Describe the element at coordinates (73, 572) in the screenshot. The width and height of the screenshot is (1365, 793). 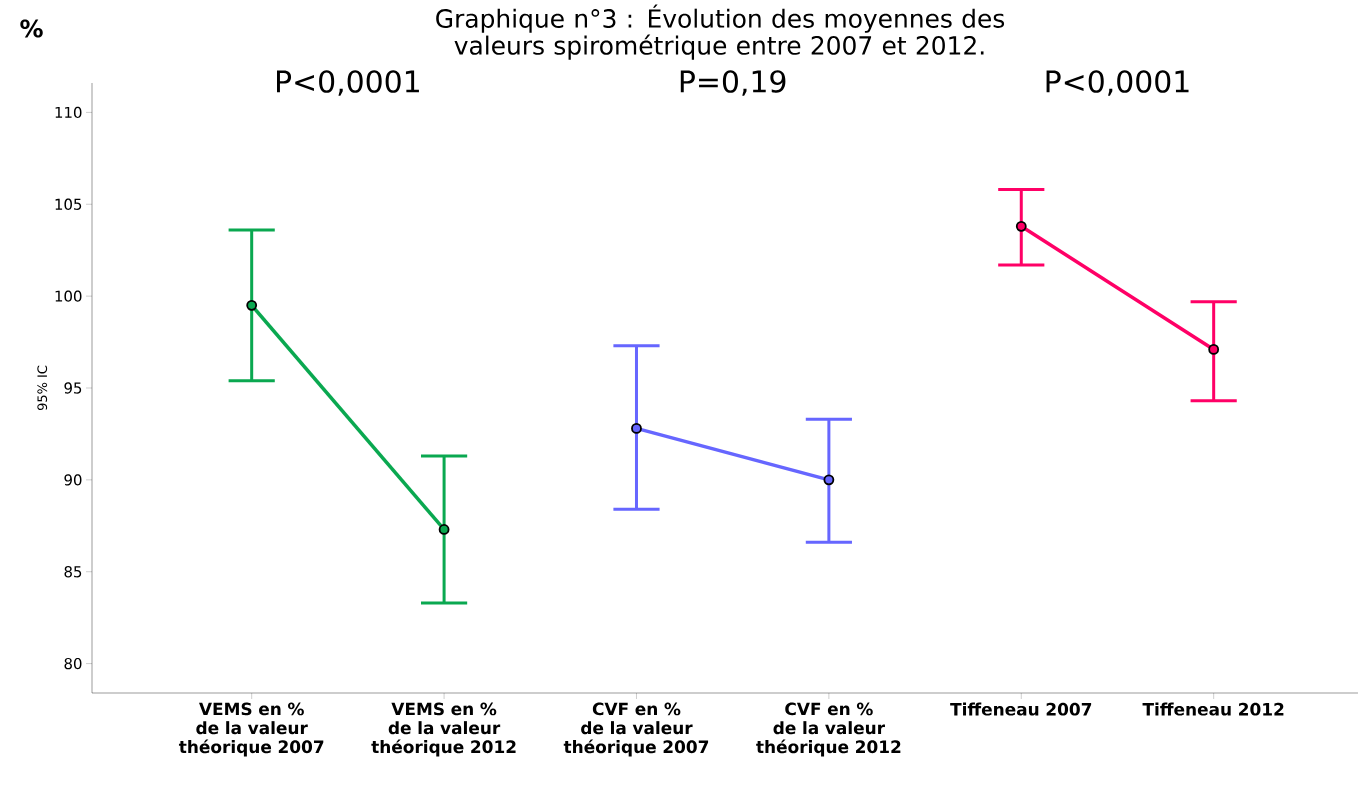
I see `y-tick-label: 85` at that location.